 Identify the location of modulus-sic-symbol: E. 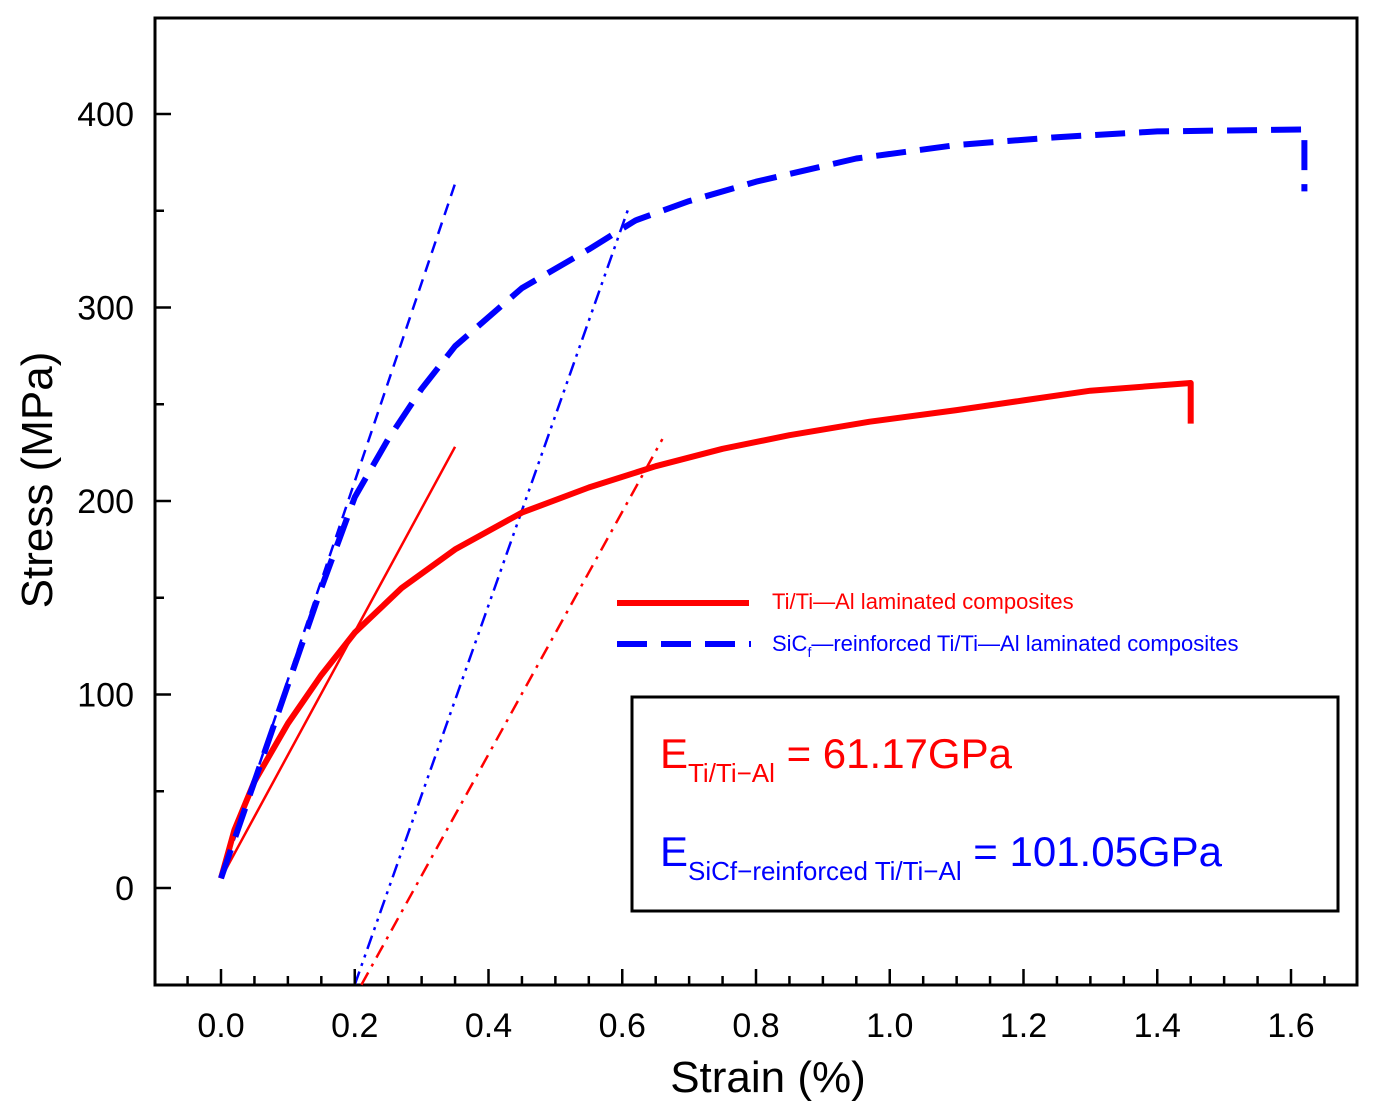
(674, 851).